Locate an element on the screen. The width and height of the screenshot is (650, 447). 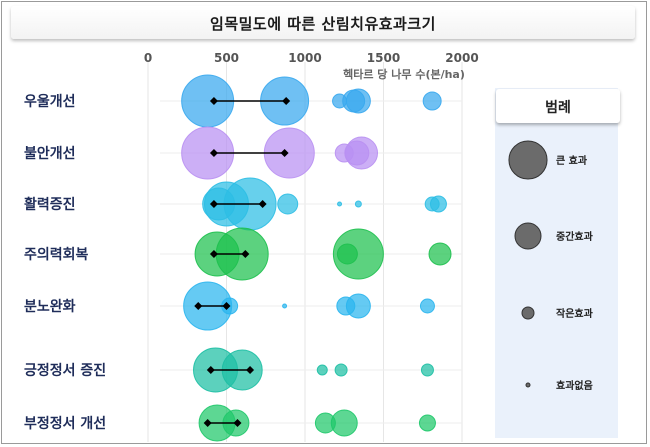
legend-panel is located at coordinates (556, 263).